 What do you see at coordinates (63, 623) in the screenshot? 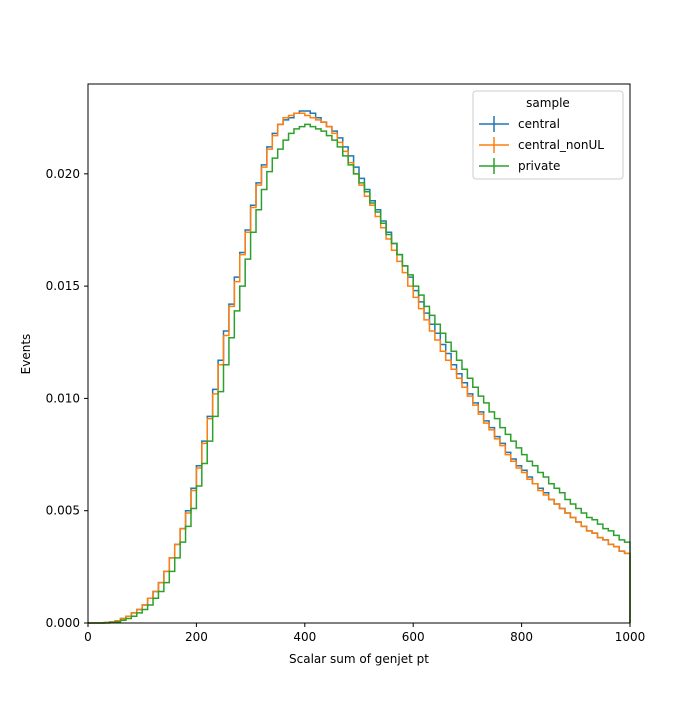
I see `y-tick-label: 0.000` at bounding box center [63, 623].